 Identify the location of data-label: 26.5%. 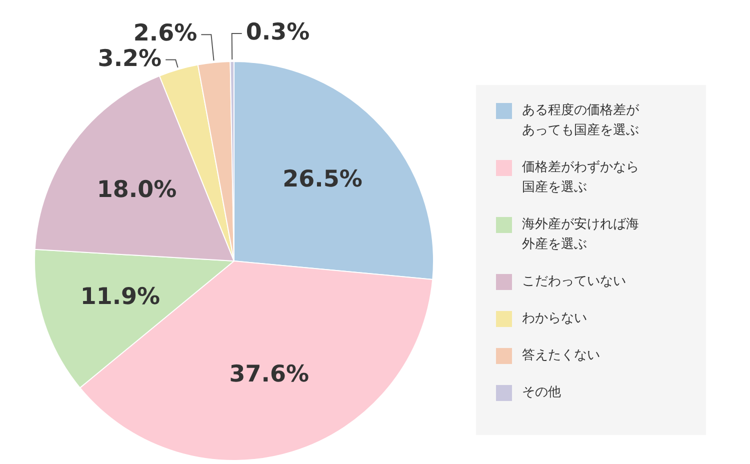
(322, 179).